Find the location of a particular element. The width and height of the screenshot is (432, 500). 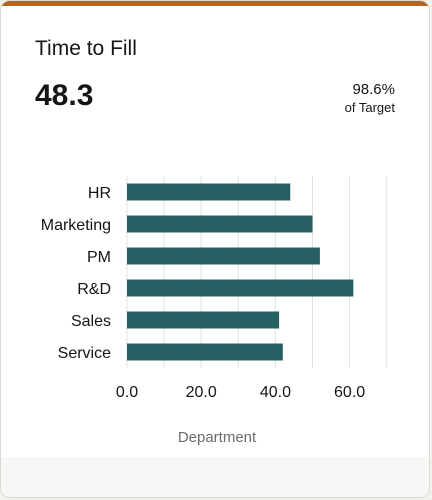

category-label: Service is located at coordinates (84, 353).